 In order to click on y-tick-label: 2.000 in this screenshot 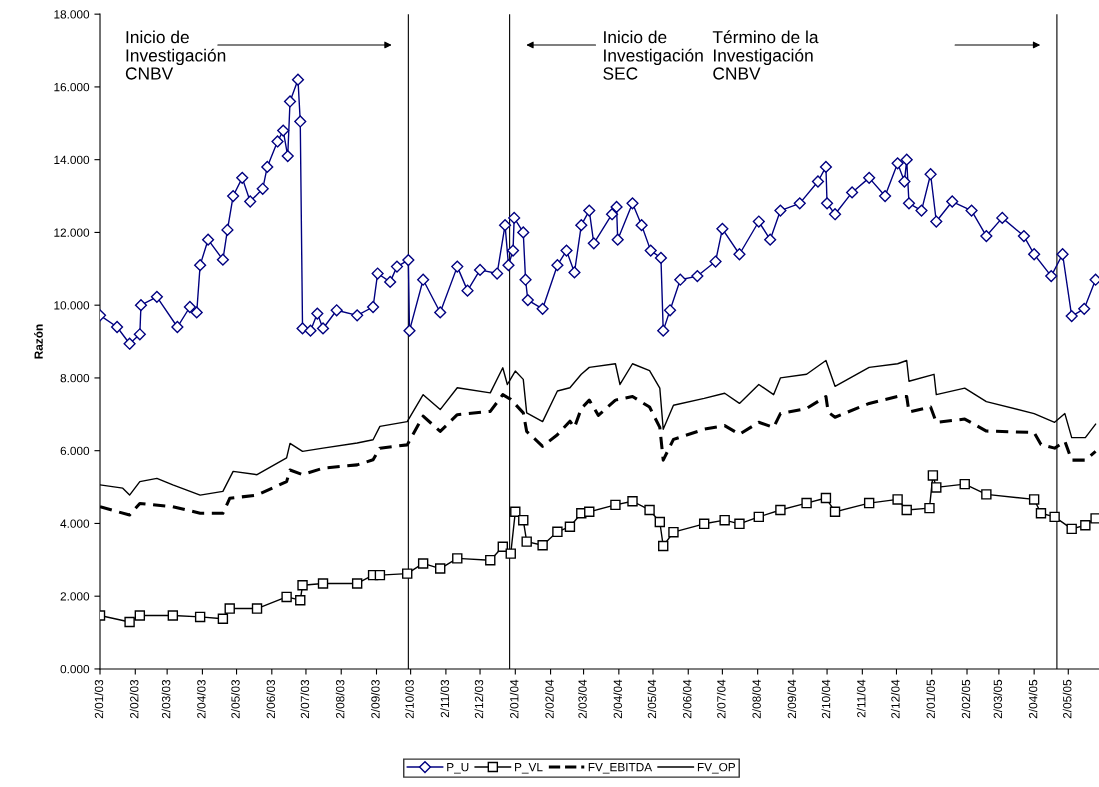, I will do `click(75, 596)`.